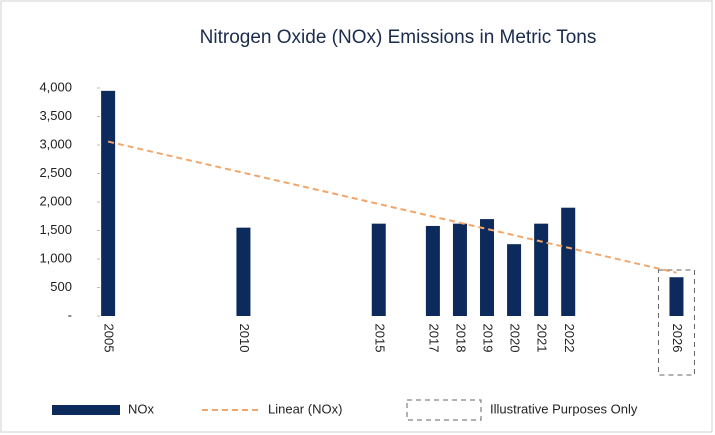  I want to click on y-tick-label: 3,500, so click(55, 115).